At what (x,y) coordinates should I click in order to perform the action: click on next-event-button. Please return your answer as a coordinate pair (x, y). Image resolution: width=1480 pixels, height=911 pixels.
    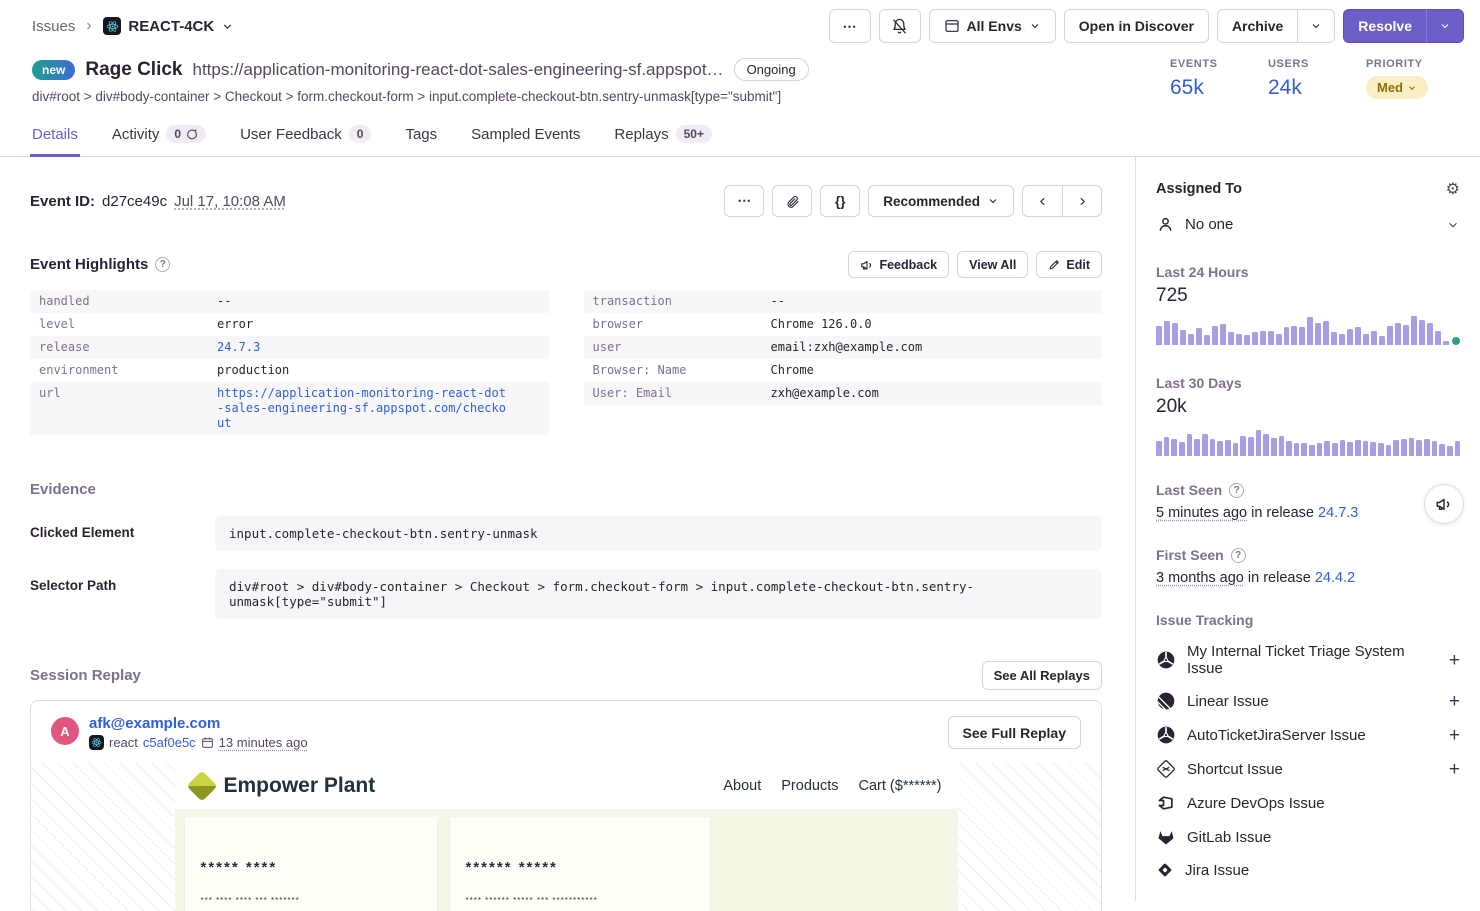
    Looking at the image, I should click on (1082, 201).